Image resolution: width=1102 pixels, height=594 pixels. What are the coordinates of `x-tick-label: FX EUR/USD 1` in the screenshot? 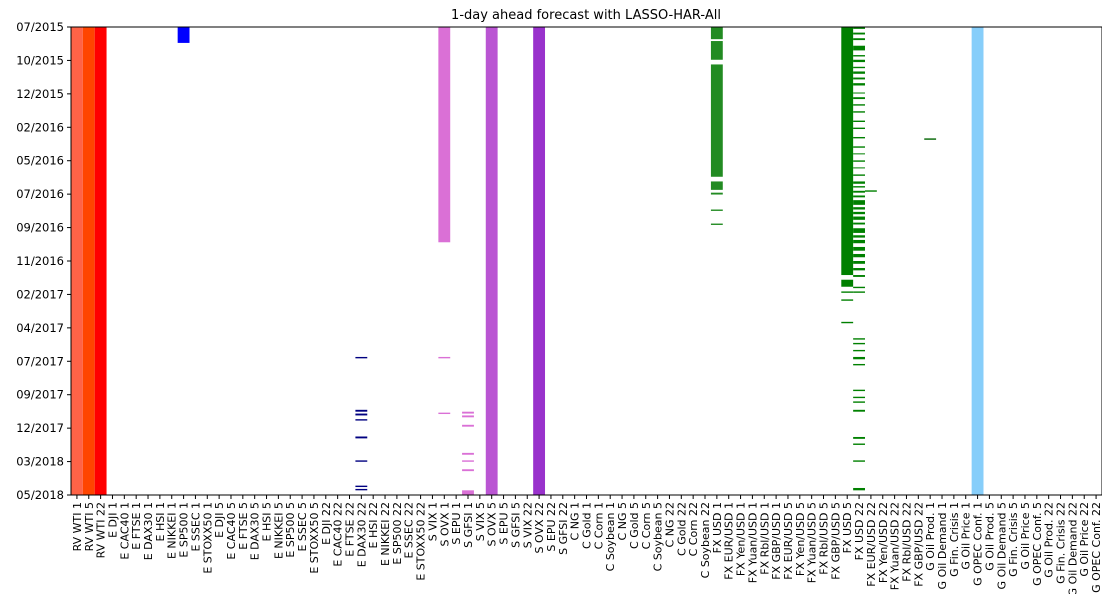 It's located at (729, 541).